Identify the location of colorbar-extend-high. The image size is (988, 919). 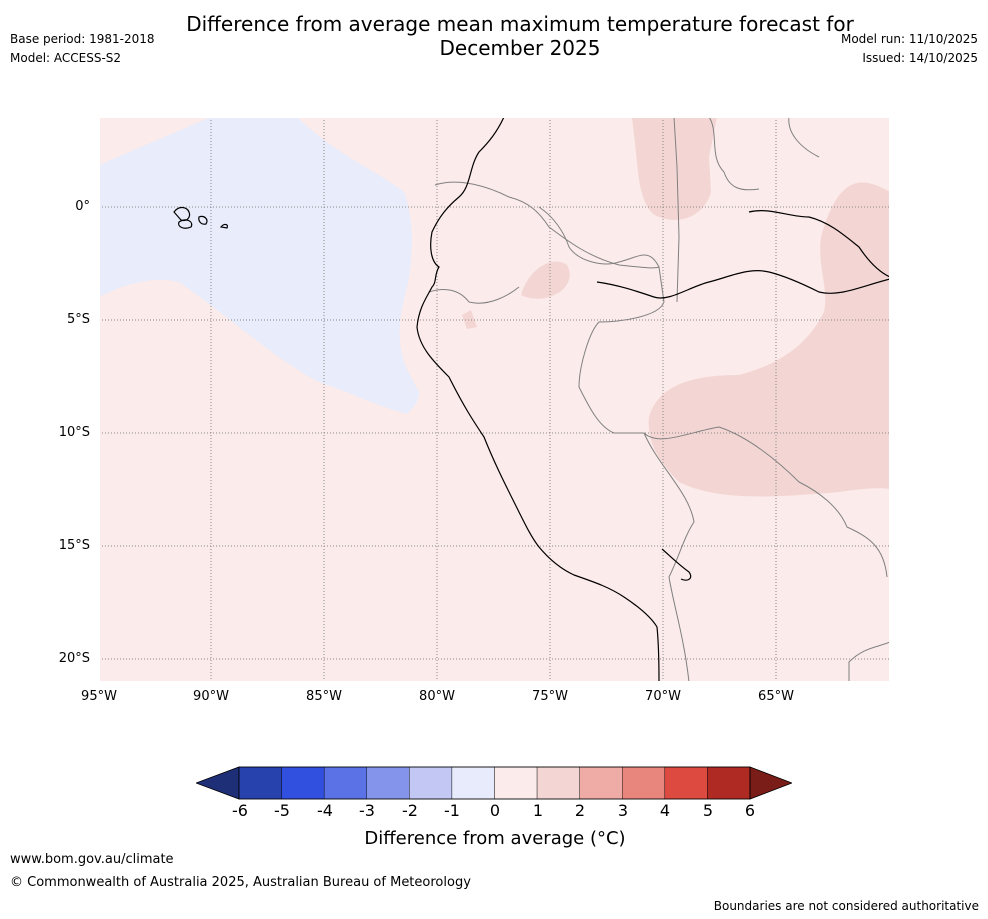
(770, 783).